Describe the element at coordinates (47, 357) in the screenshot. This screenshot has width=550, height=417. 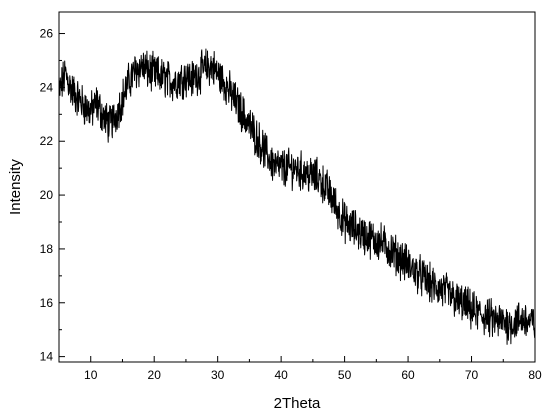
I see `y-tick-label: 14` at that location.